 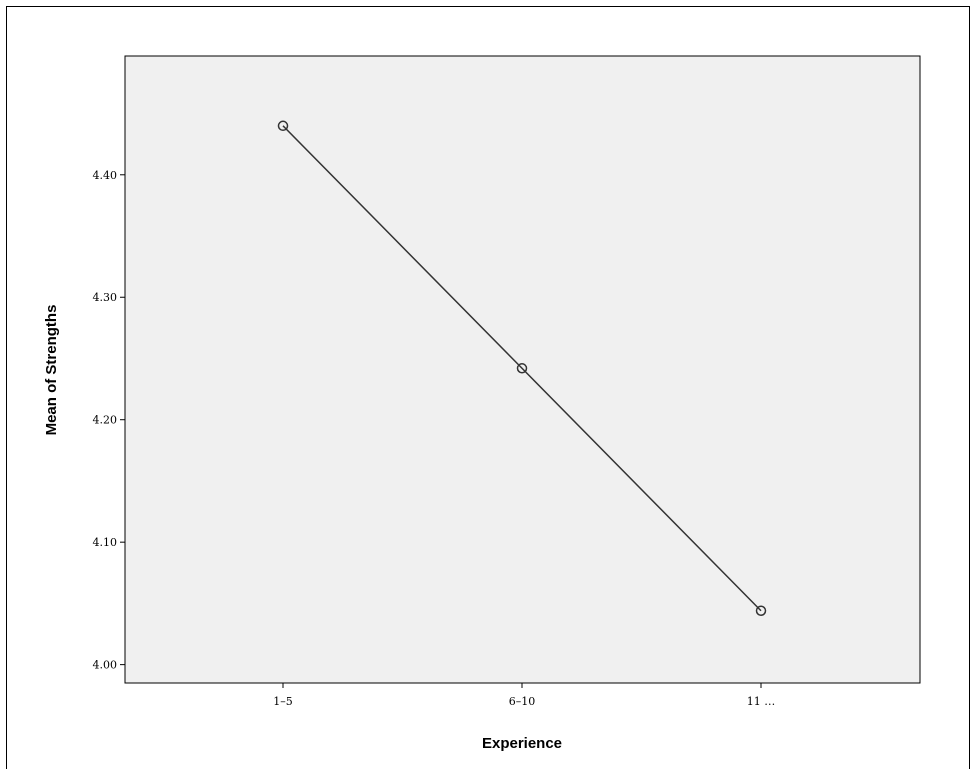 I want to click on y-tick-label: 4.40, so click(x=105, y=175).